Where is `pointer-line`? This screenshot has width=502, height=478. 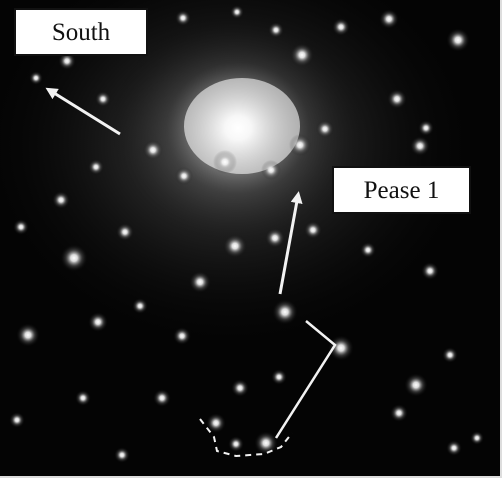 pointer-line is located at coordinates (305, 379).